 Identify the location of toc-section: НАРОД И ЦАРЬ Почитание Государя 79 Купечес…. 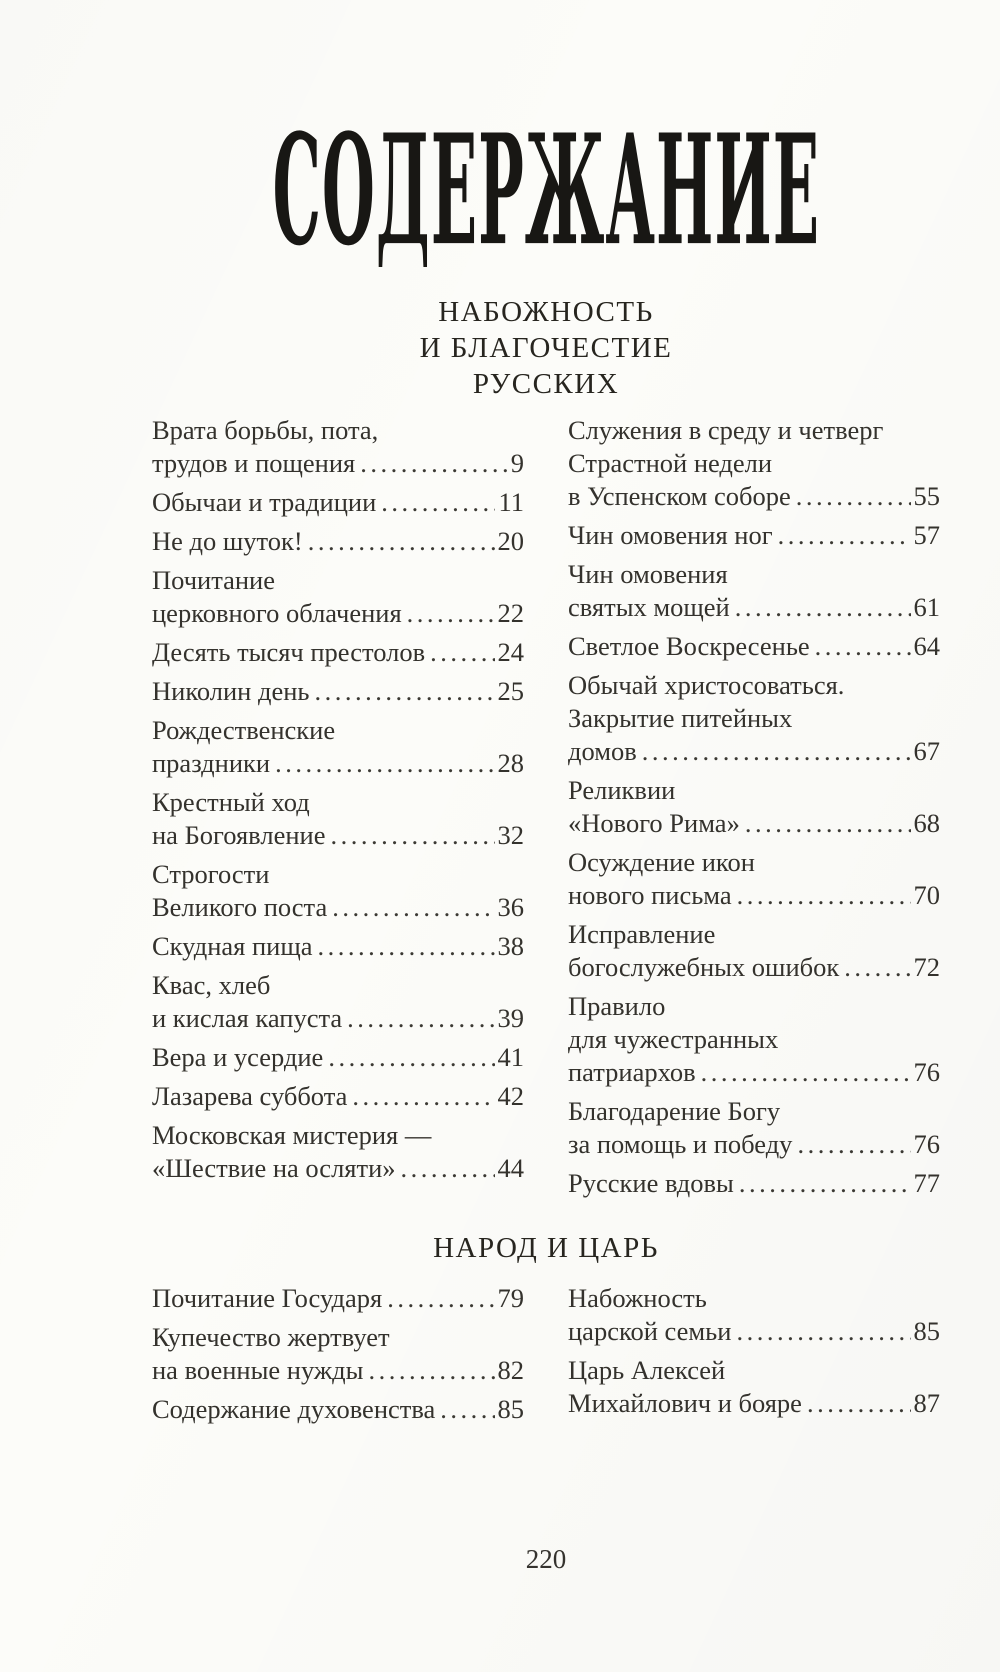
(546, 1331).